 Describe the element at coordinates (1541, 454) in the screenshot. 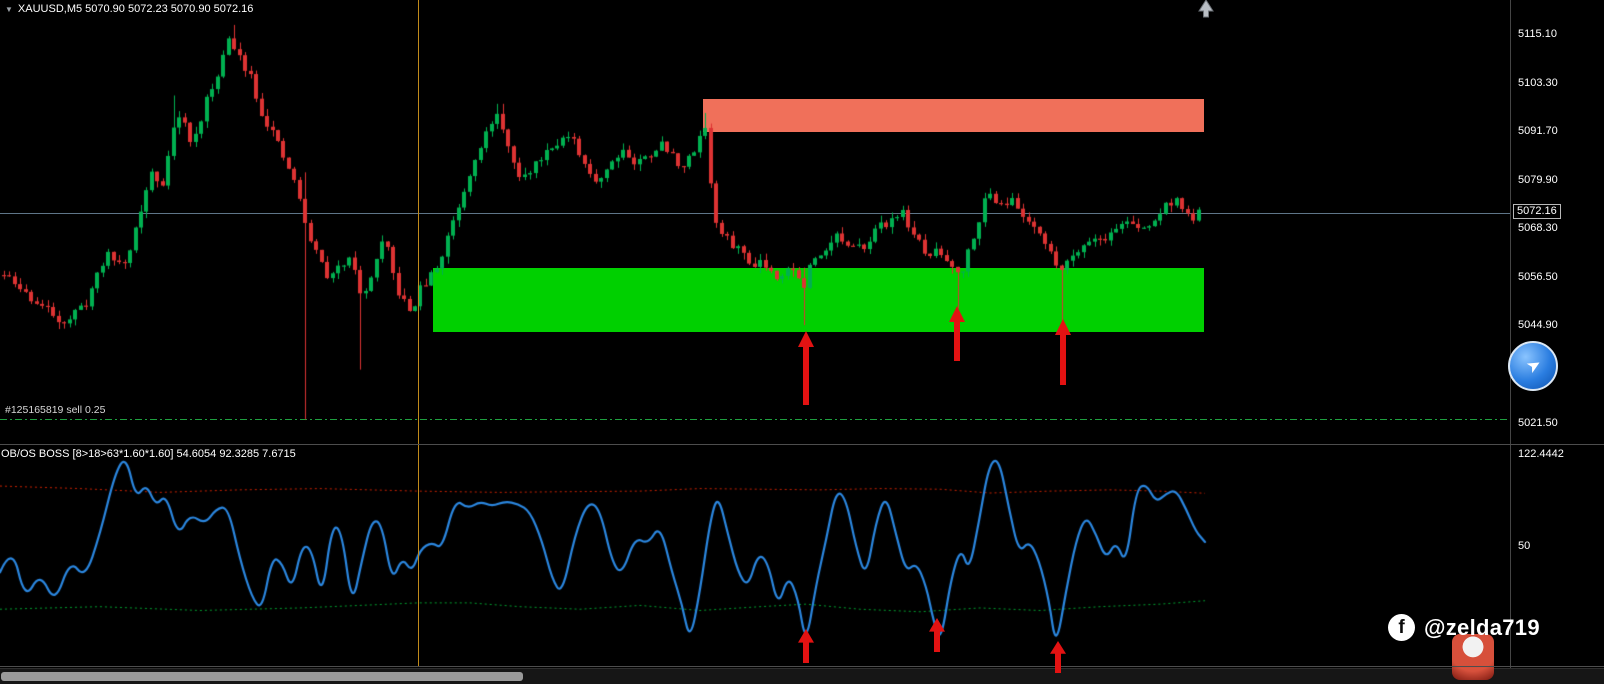

I see `indicator-axis-label: 122.4442` at that location.